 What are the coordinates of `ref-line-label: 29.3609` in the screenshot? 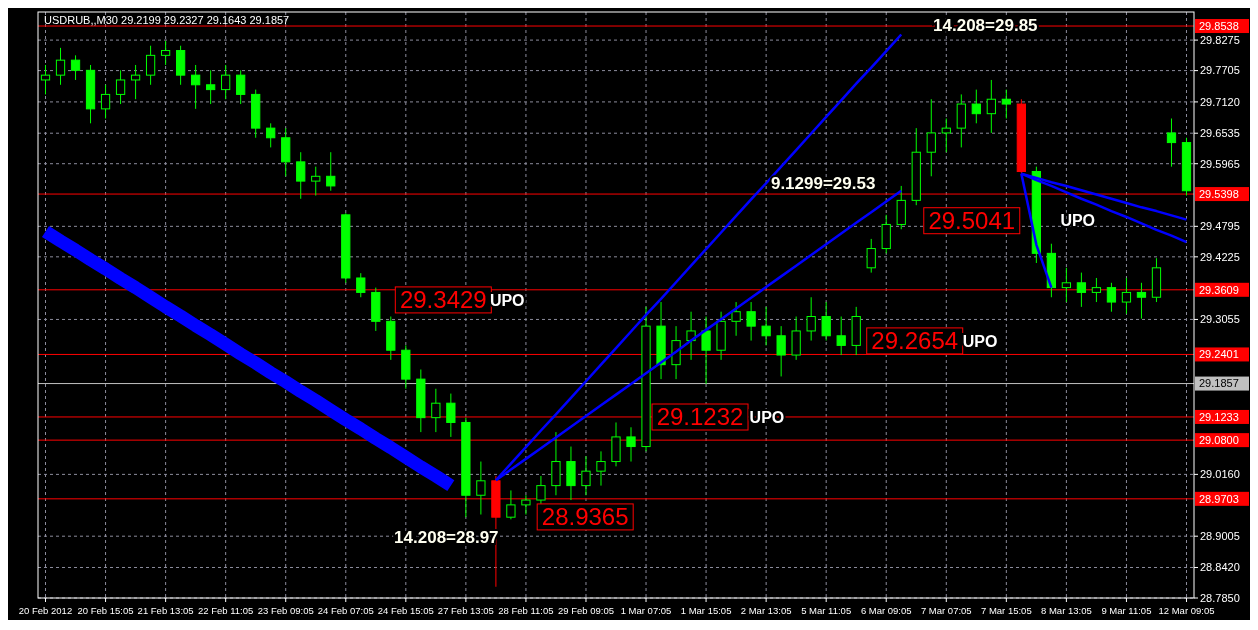 It's located at (1219, 289).